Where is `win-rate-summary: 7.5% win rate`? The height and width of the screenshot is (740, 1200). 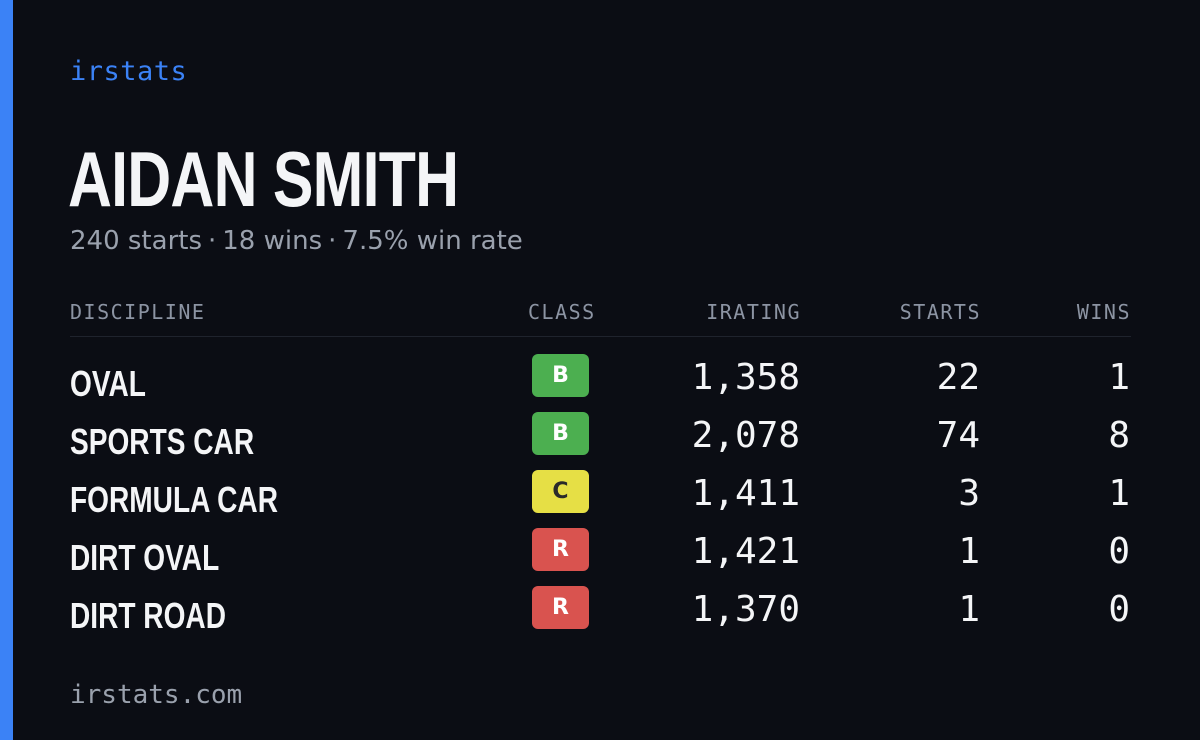 win-rate-summary: 7.5% win rate is located at coordinates (432, 241).